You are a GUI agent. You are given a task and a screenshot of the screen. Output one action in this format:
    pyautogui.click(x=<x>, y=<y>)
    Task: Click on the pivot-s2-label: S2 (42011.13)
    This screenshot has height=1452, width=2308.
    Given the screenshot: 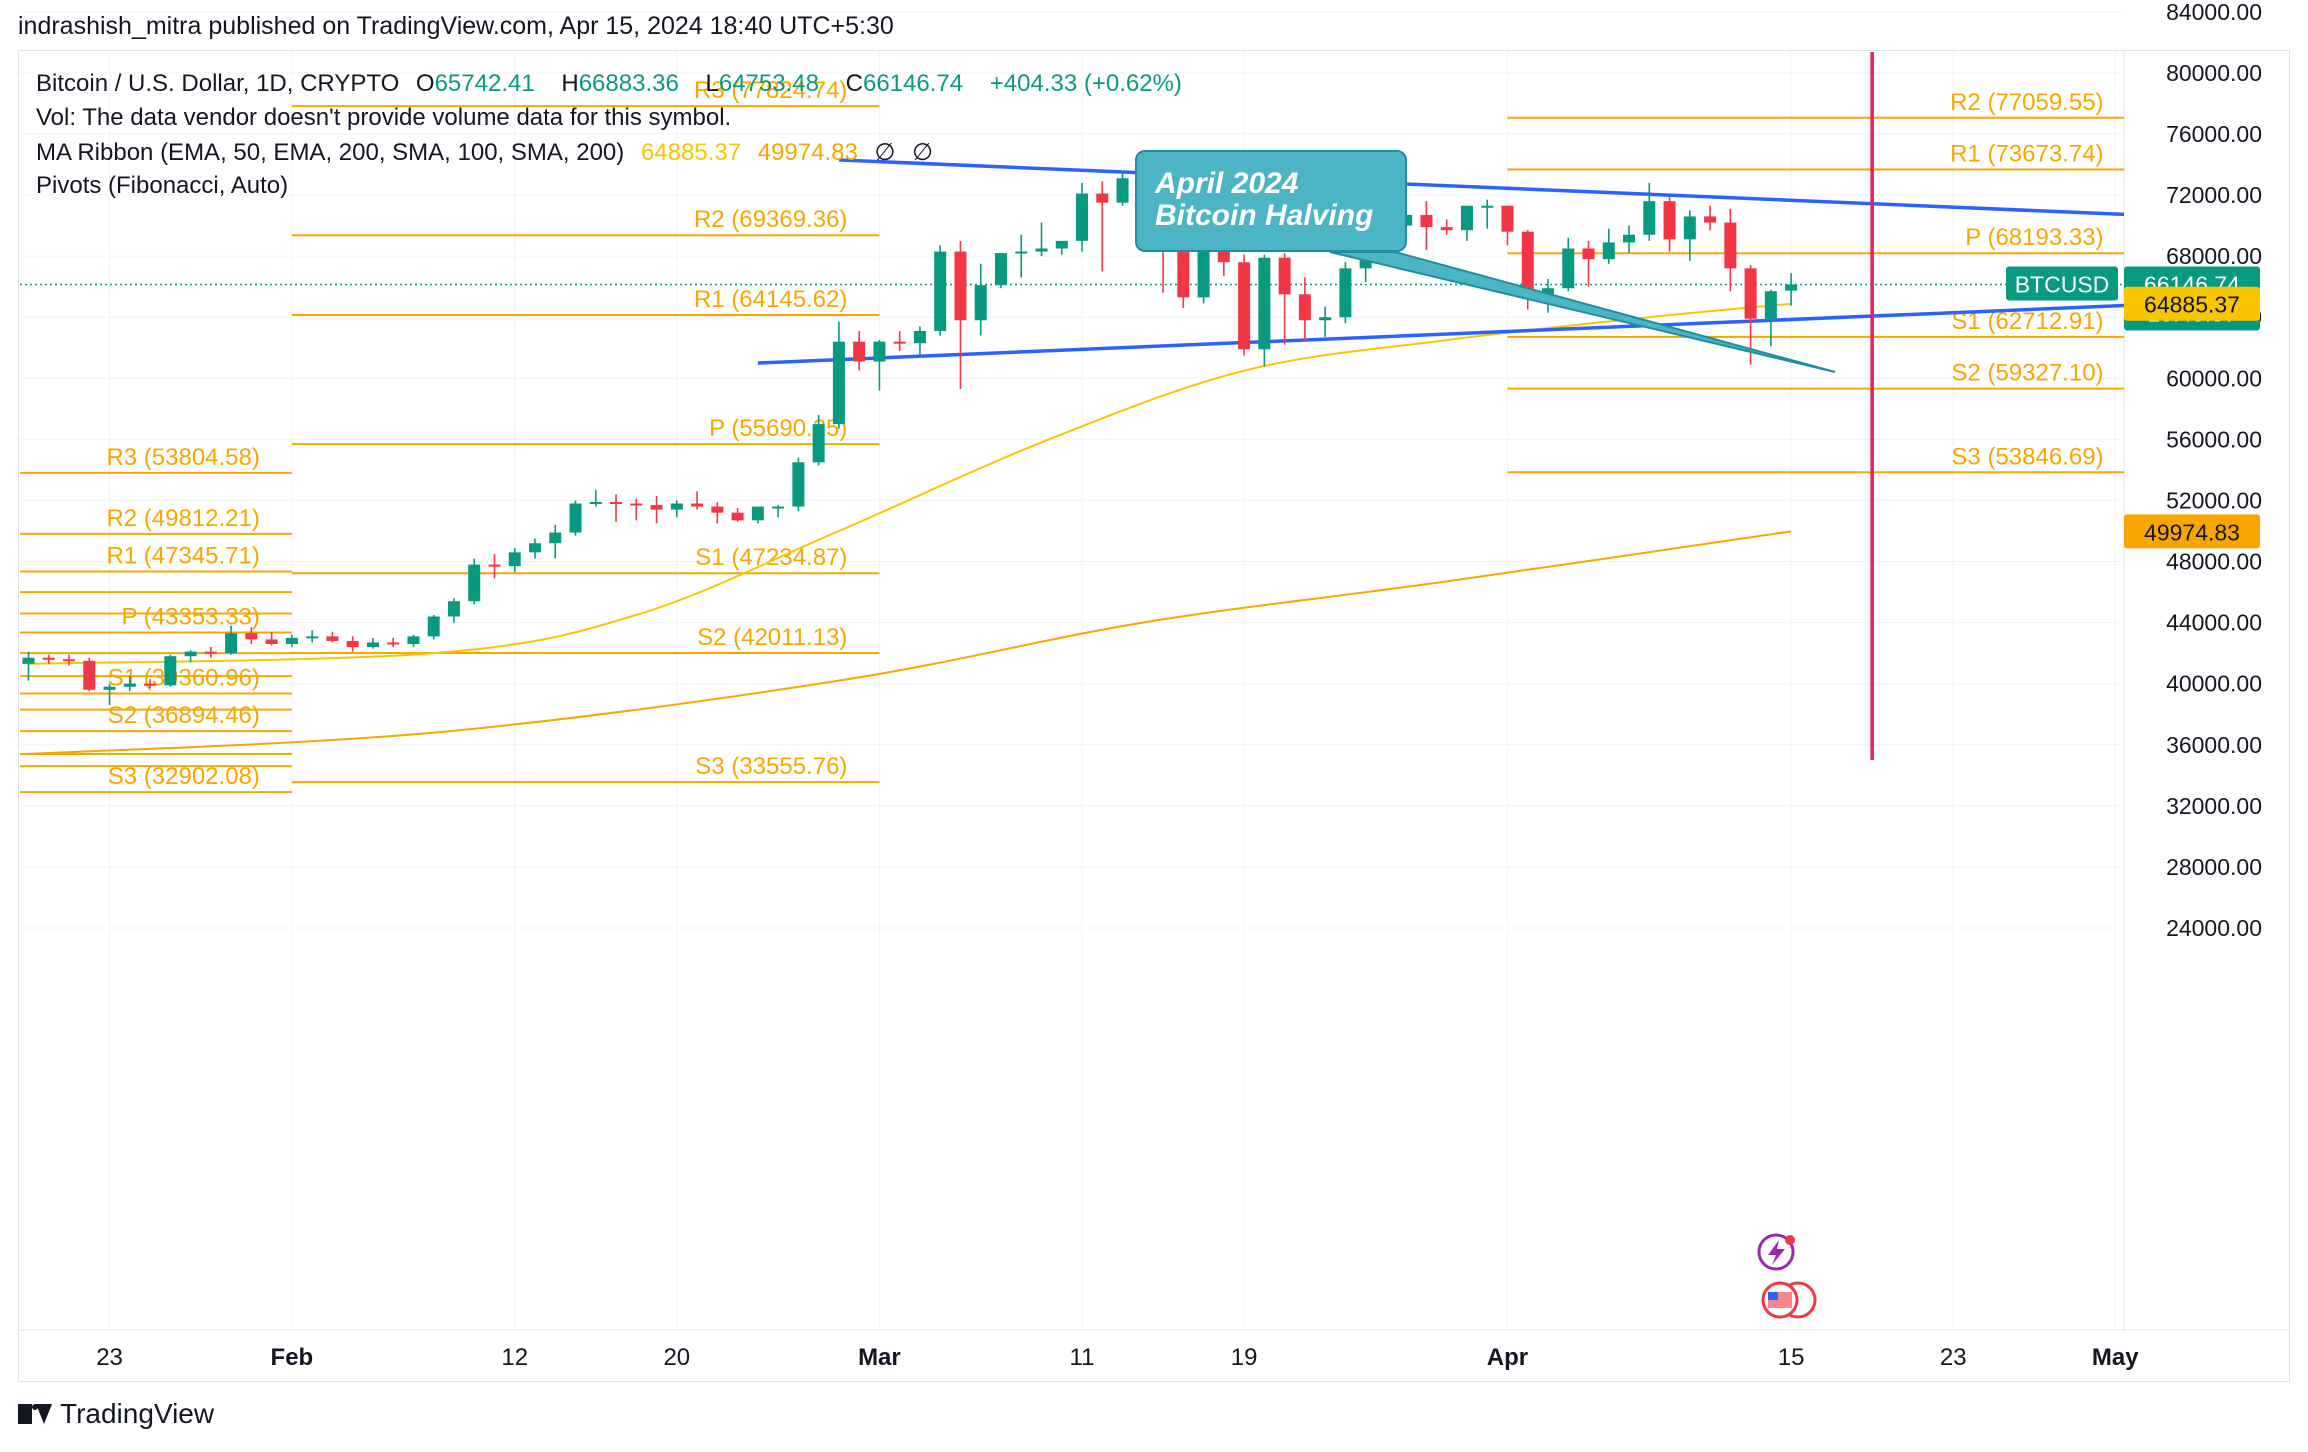 What is the action you would take?
    pyautogui.click(x=772, y=637)
    